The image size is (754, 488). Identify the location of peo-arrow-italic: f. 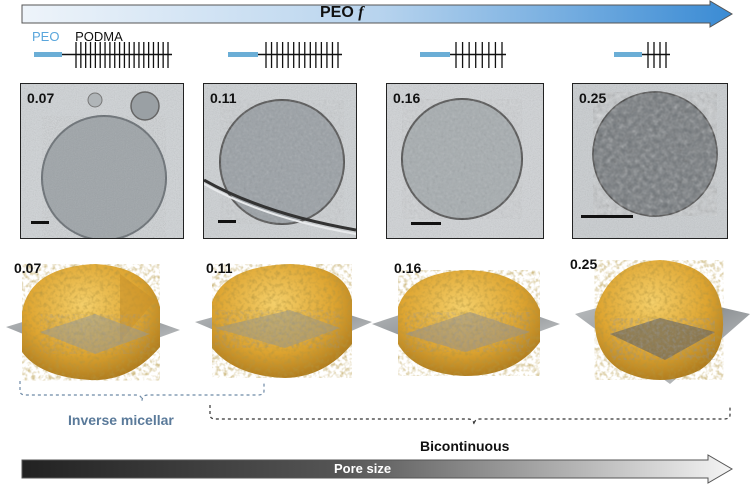
(361, 12).